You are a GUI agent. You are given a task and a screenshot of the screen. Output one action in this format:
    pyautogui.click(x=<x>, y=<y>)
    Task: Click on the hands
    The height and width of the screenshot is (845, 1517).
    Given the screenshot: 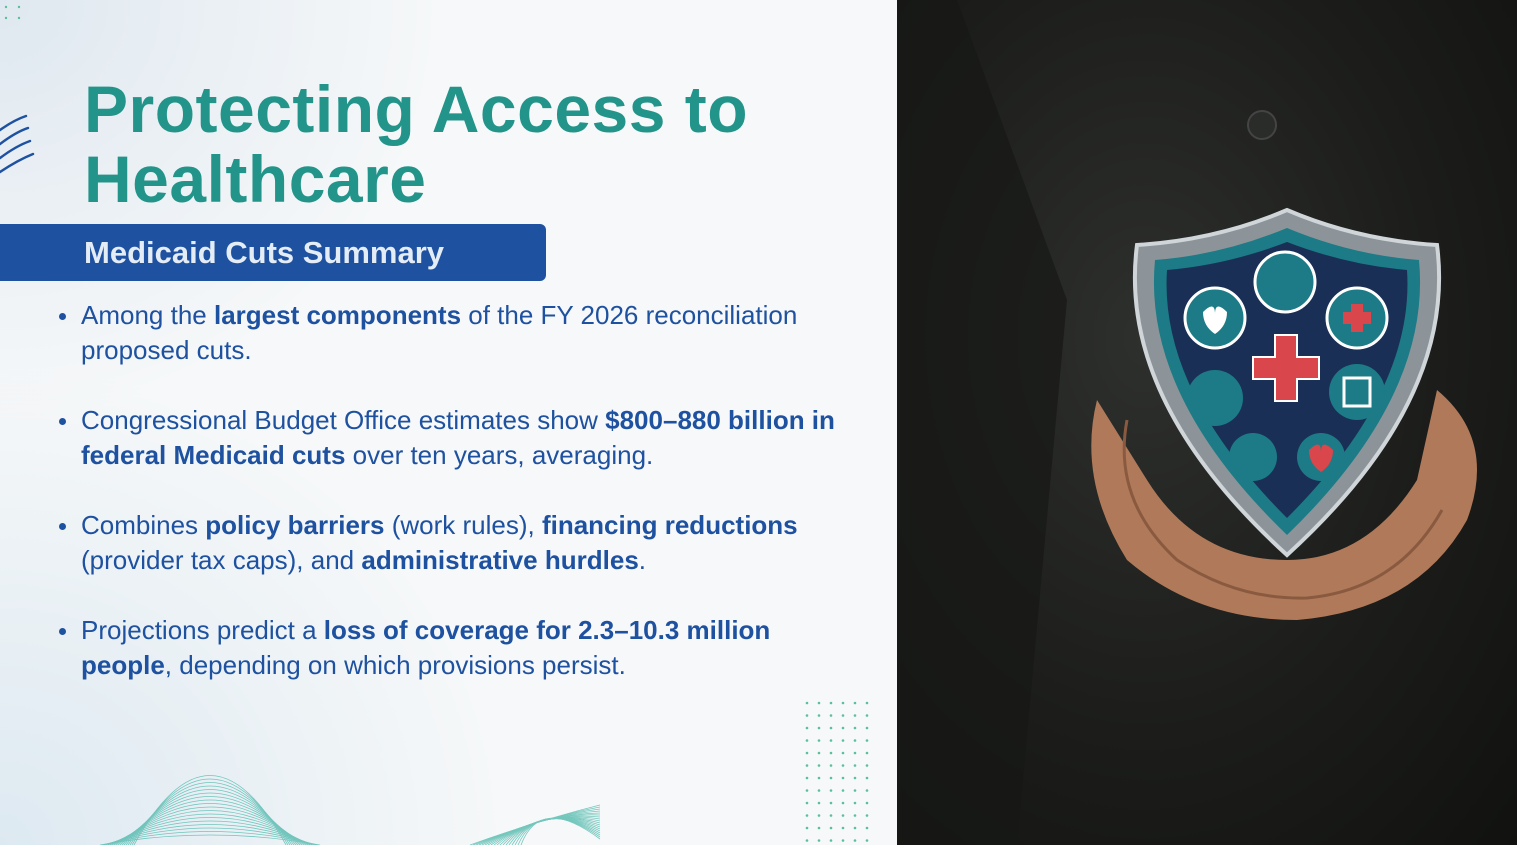 What is the action you would take?
    pyautogui.click(x=1284, y=505)
    